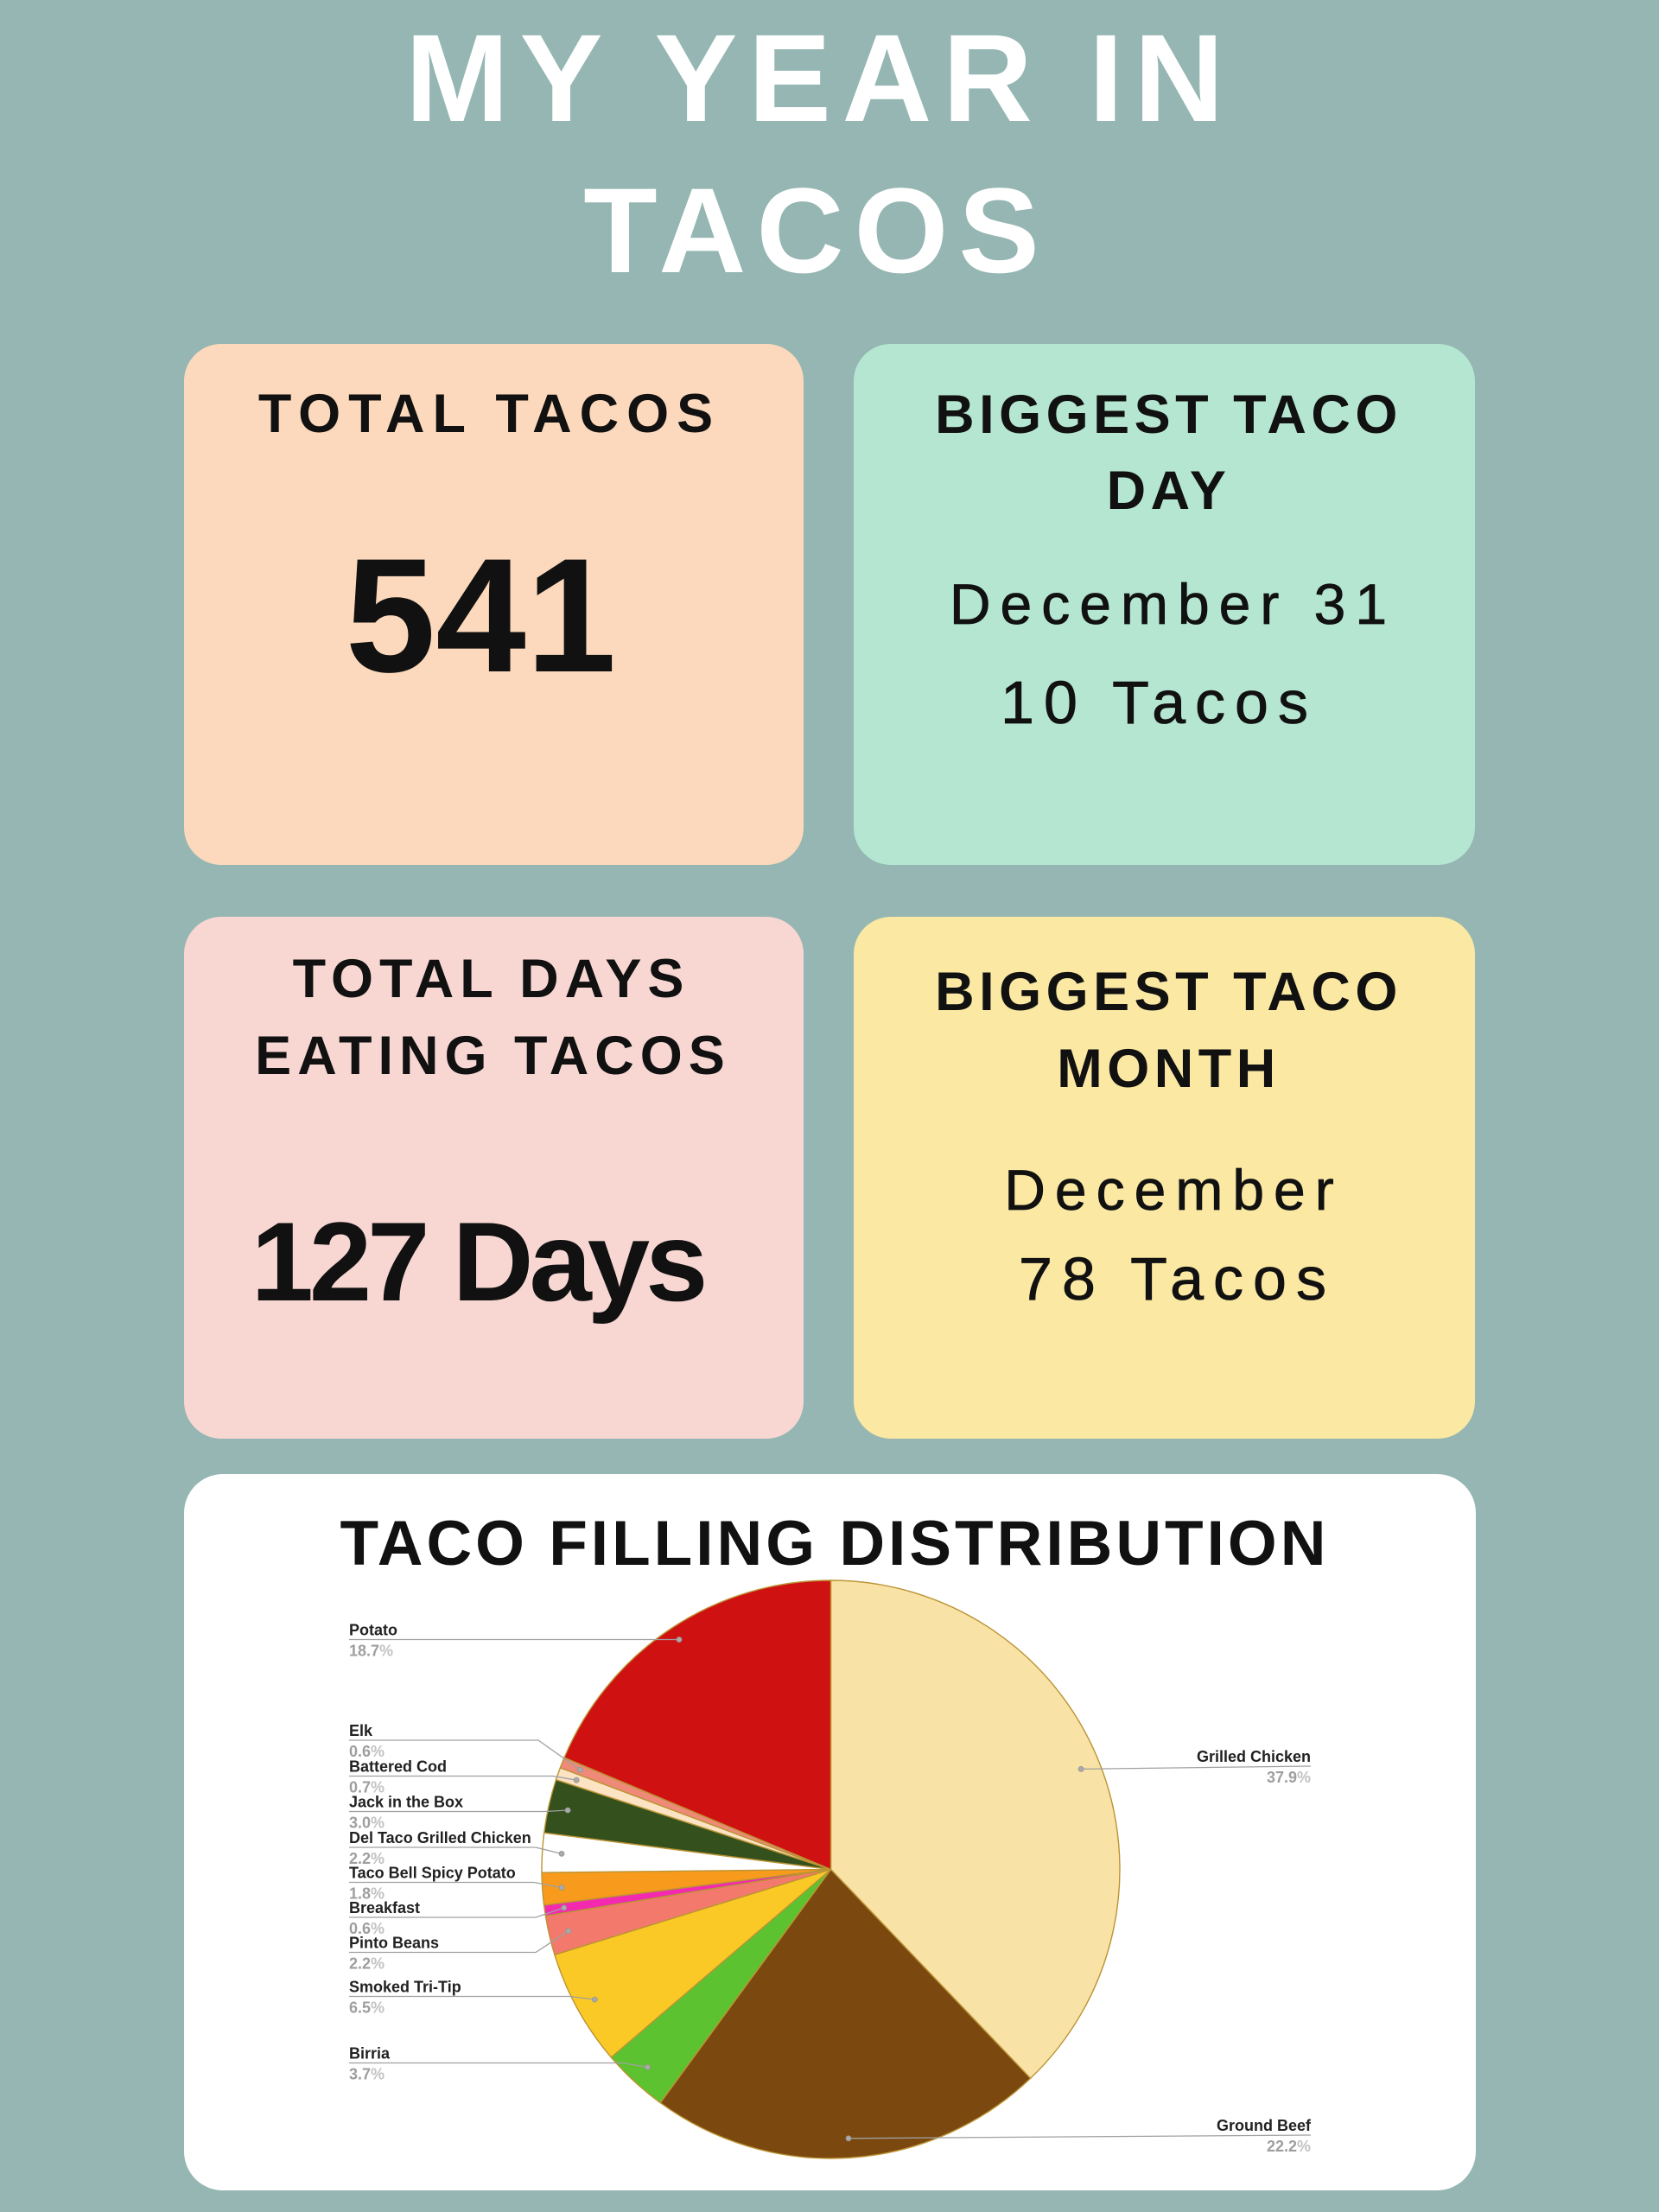 This screenshot has width=1659, height=2212. I want to click on svg-text: 22.2%, so click(1289, 2146).